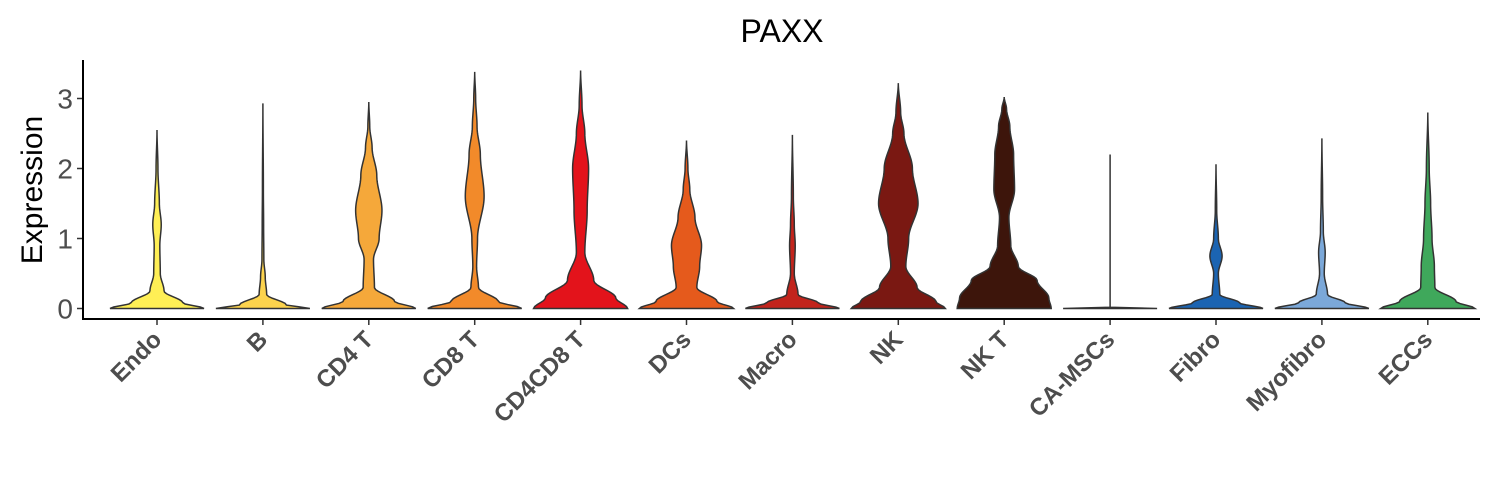 The width and height of the screenshot is (1500, 500). I want to click on violin-myofibro, so click(1322, 224).